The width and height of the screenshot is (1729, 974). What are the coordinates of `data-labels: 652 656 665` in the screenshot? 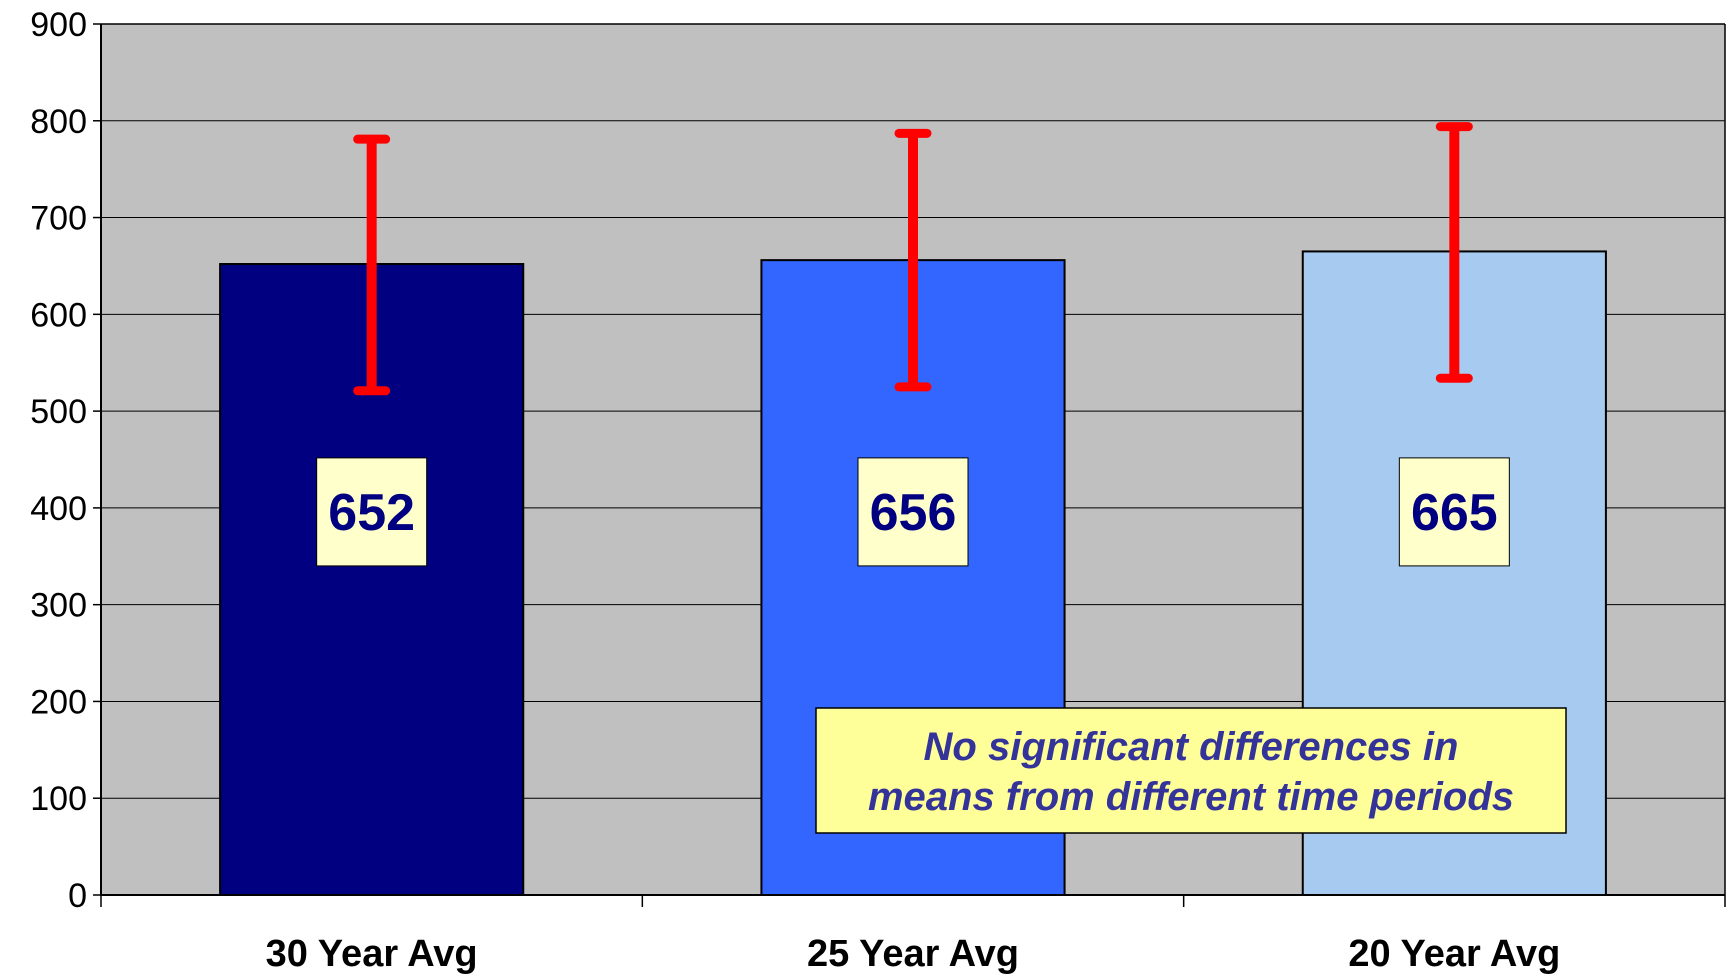 It's located at (913, 512).